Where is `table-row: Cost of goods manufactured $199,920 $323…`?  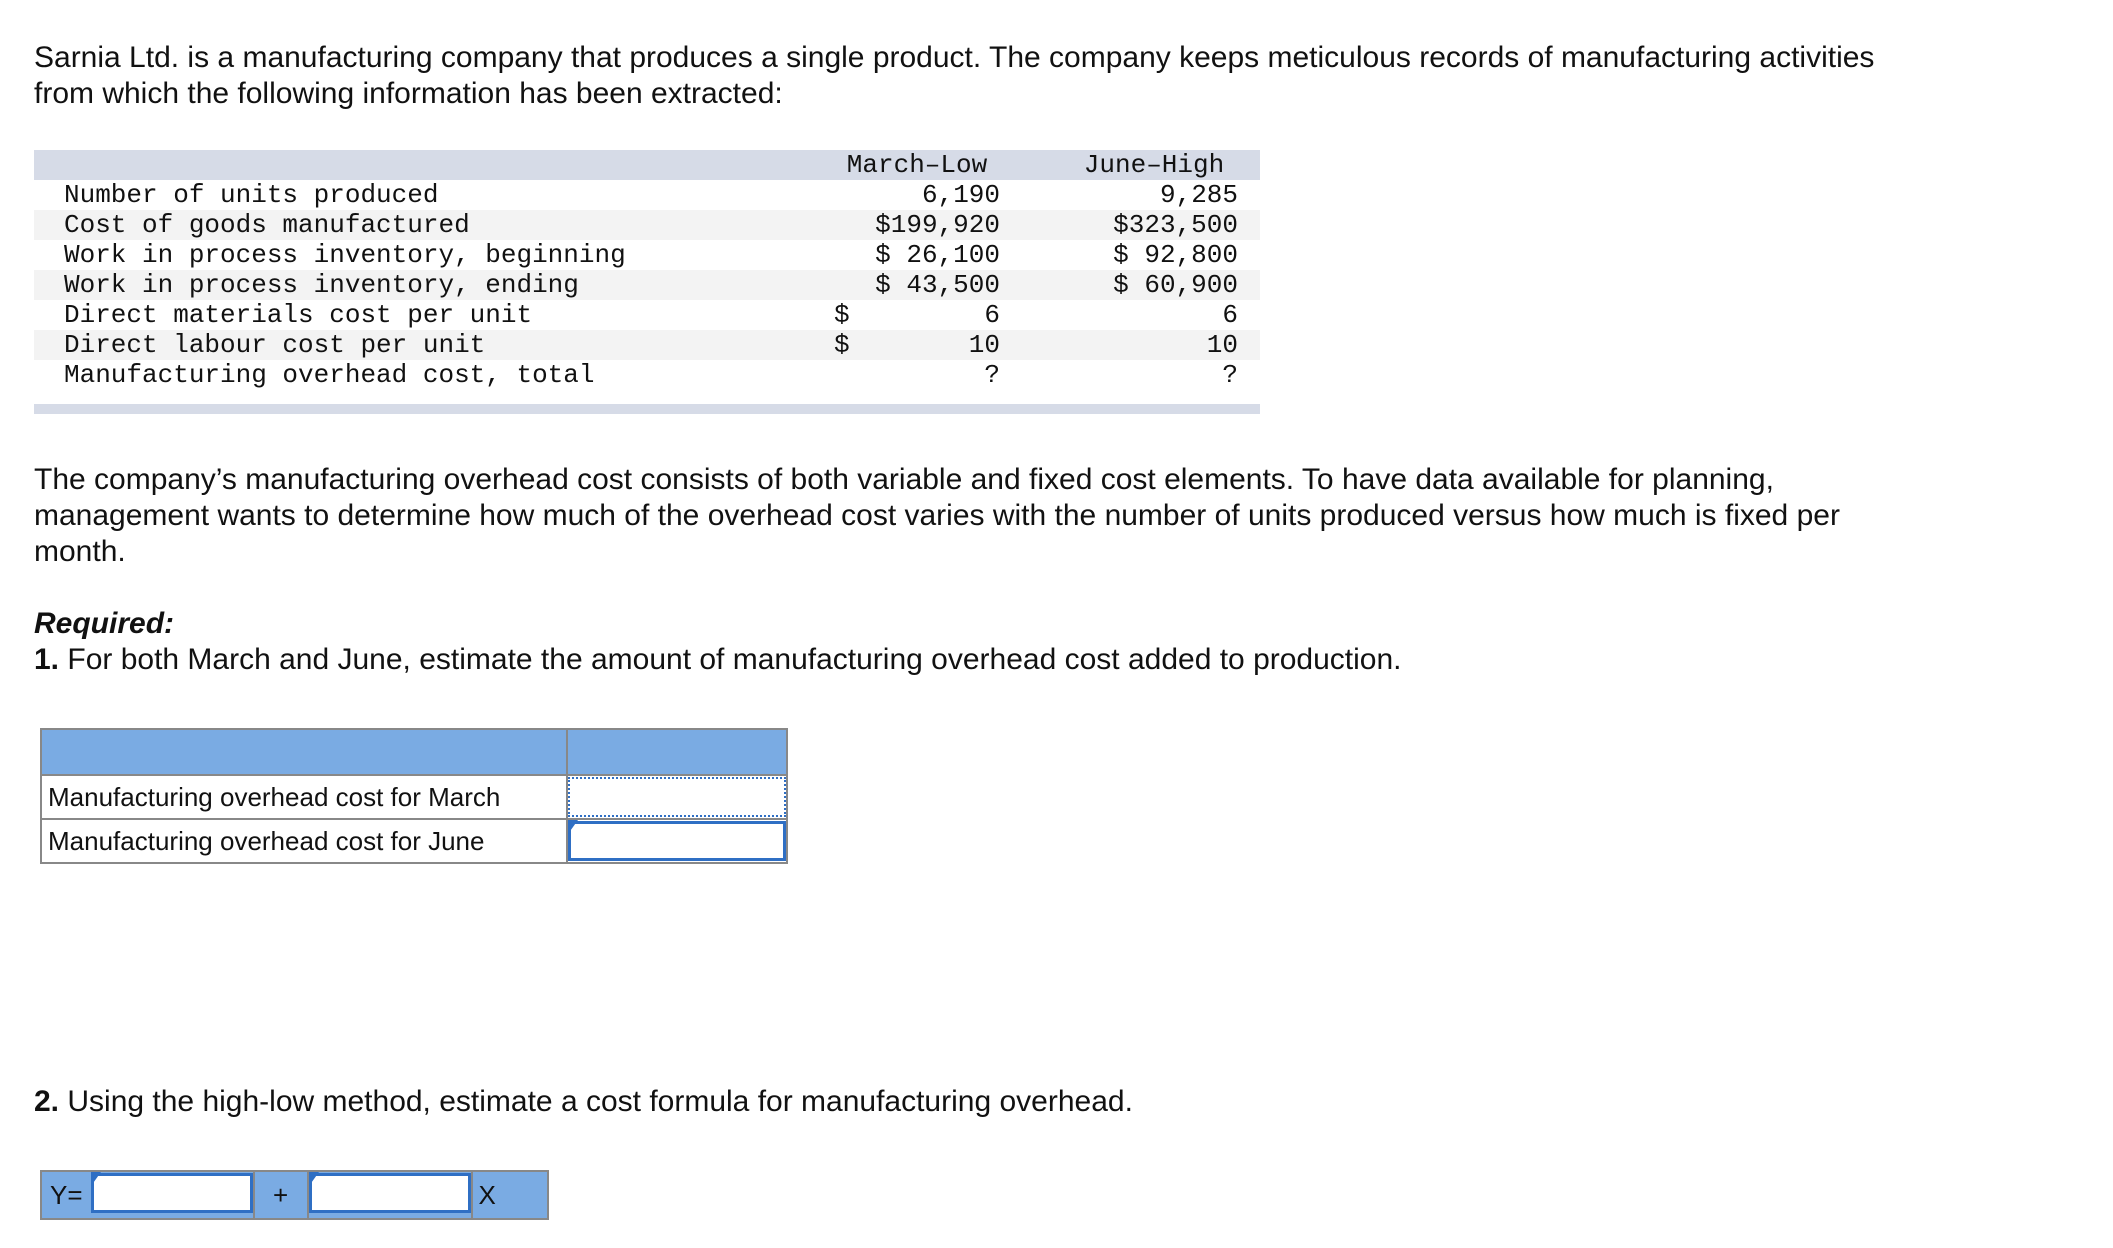
table-row: Cost of goods manufactured $199,920 $323… is located at coordinates (647, 225).